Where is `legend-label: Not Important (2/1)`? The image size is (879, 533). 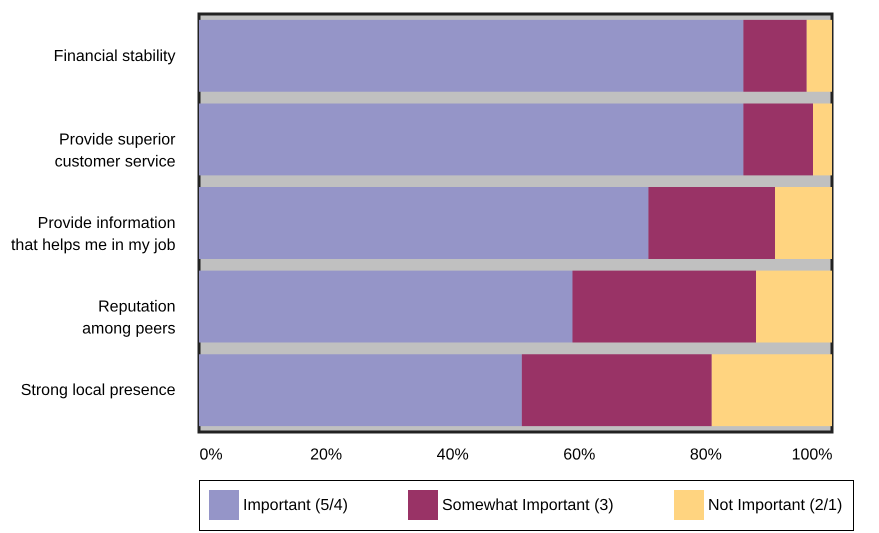
legend-label: Not Important (2/1) is located at coordinates (775, 505).